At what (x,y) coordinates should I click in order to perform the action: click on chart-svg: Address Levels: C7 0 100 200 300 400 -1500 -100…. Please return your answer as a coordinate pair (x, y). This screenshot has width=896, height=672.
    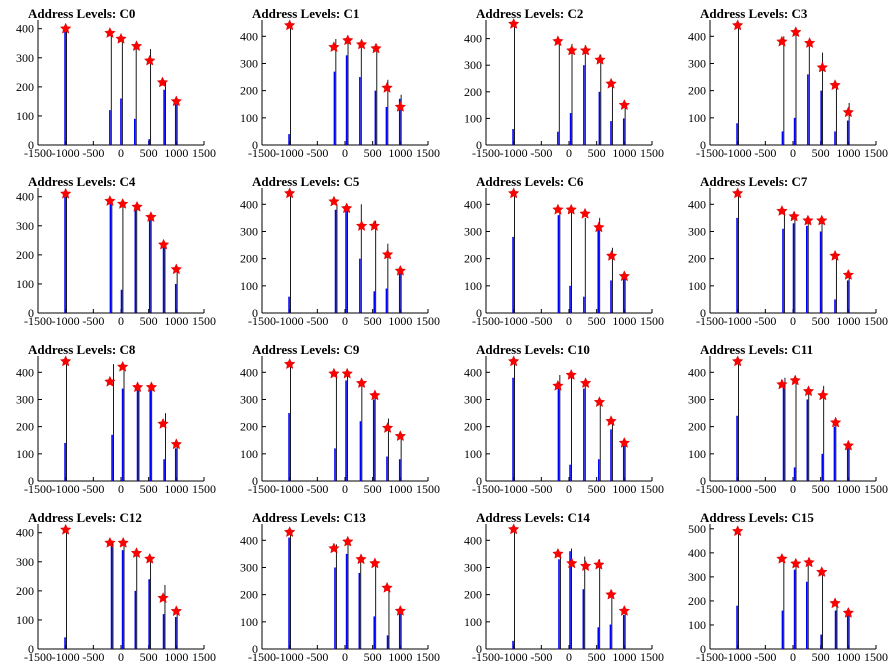
    Looking at the image, I should click on (788, 251).